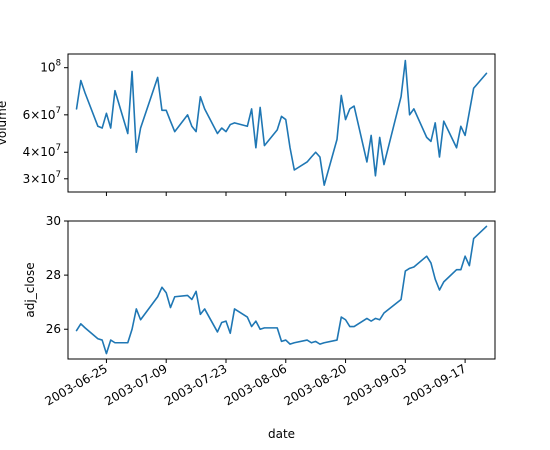 The width and height of the screenshot is (550, 450). Describe the element at coordinates (30, 289) in the screenshot. I see `adj-close-y-axis-label: adj_close` at that location.